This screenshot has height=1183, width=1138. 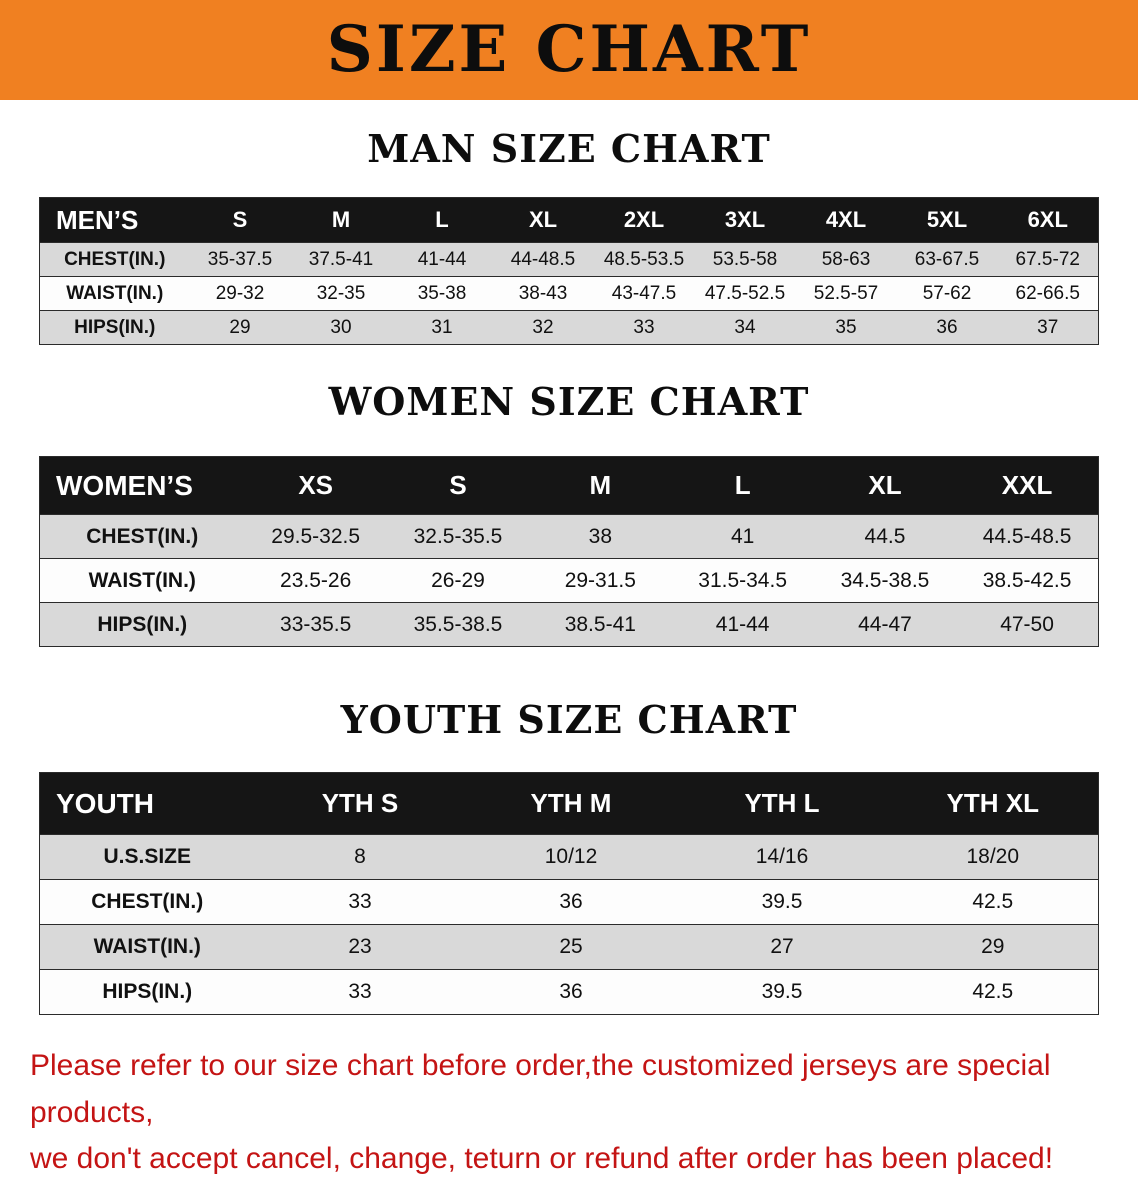 What do you see at coordinates (316, 580) in the screenshot?
I see `size-value-cell: 23.5-26` at bounding box center [316, 580].